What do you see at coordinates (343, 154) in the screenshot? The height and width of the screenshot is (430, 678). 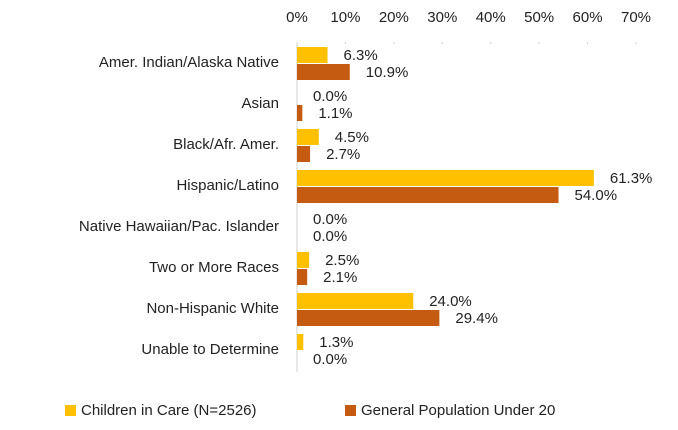 I see `value-label: 2.7%` at bounding box center [343, 154].